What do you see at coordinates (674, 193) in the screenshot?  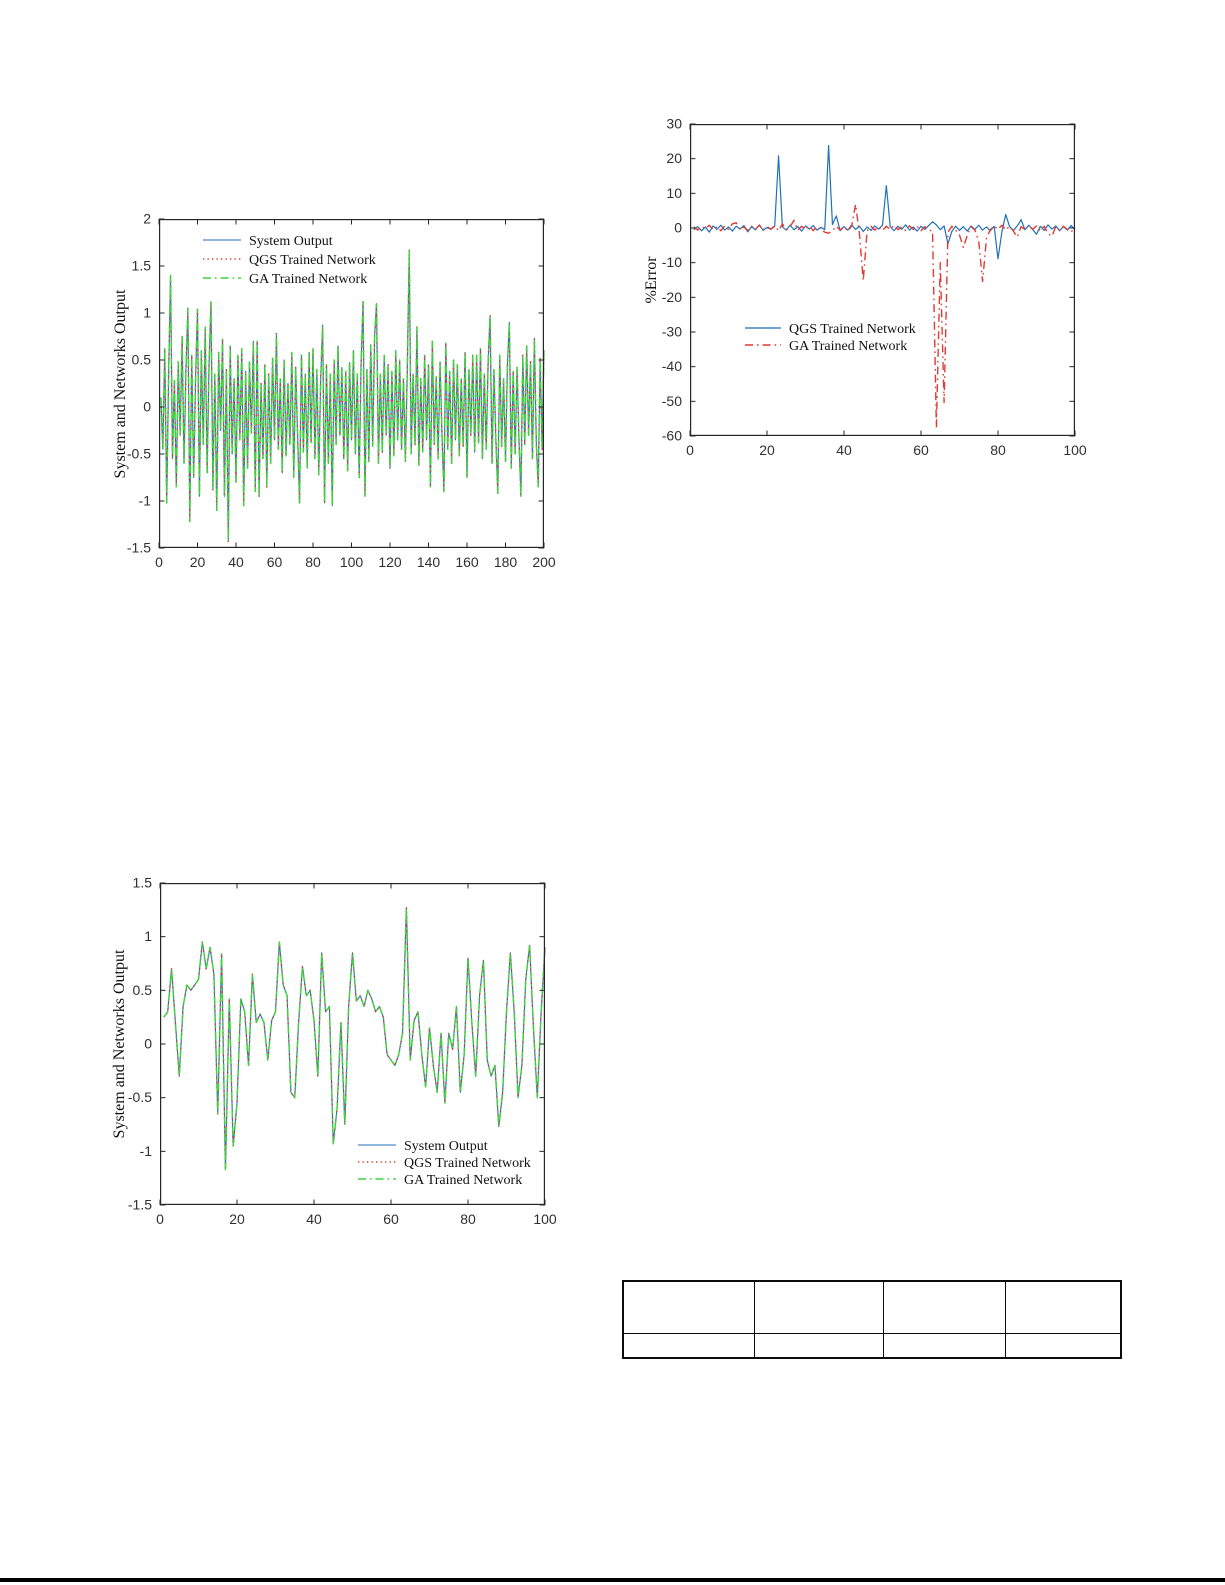 I see `y-tick-label: 10` at bounding box center [674, 193].